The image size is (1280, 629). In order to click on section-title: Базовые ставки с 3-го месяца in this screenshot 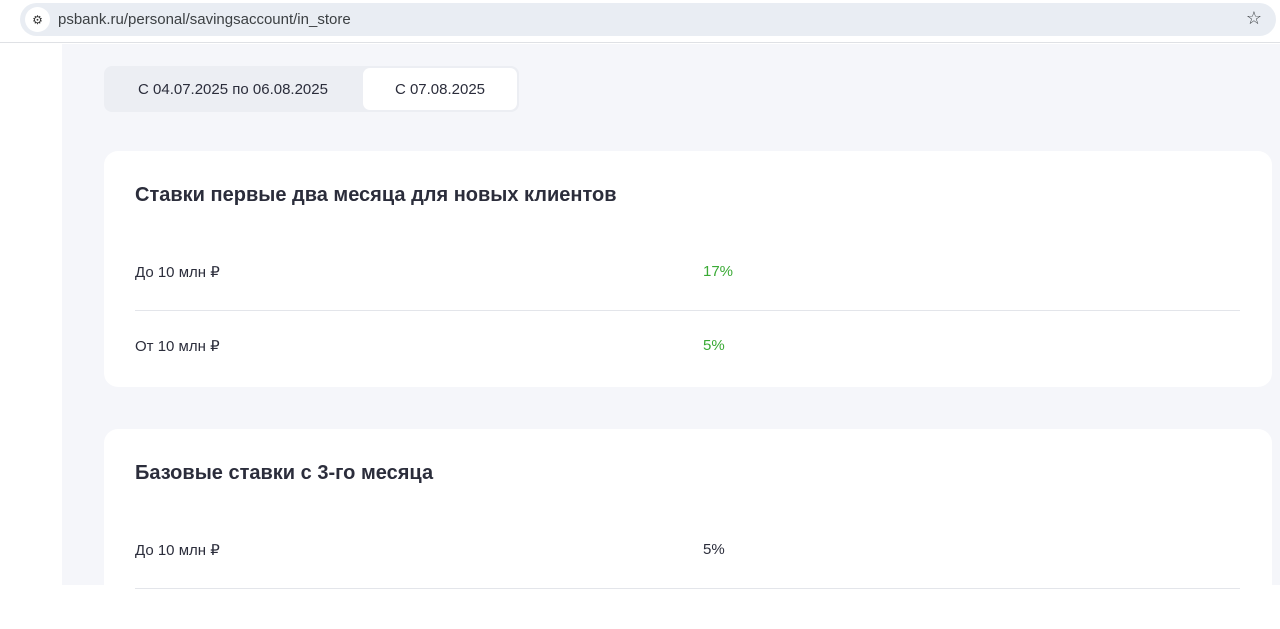, I will do `click(284, 473)`.